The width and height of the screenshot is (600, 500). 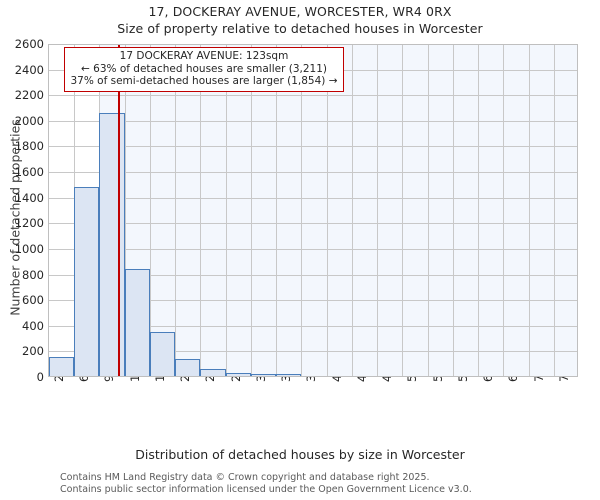 What do you see at coordinates (33, 274) in the screenshot?
I see `y-axis-tick-label: 800` at bounding box center [33, 274].